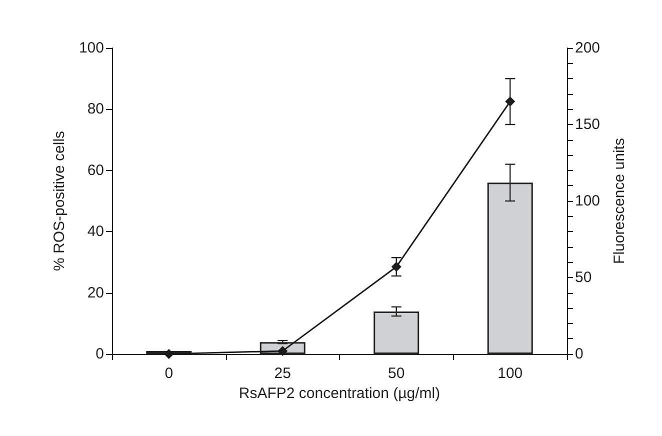 Image resolution: width=662 pixels, height=436 pixels. What do you see at coordinates (579, 354) in the screenshot?
I see `y2-tick-label: 0` at bounding box center [579, 354].